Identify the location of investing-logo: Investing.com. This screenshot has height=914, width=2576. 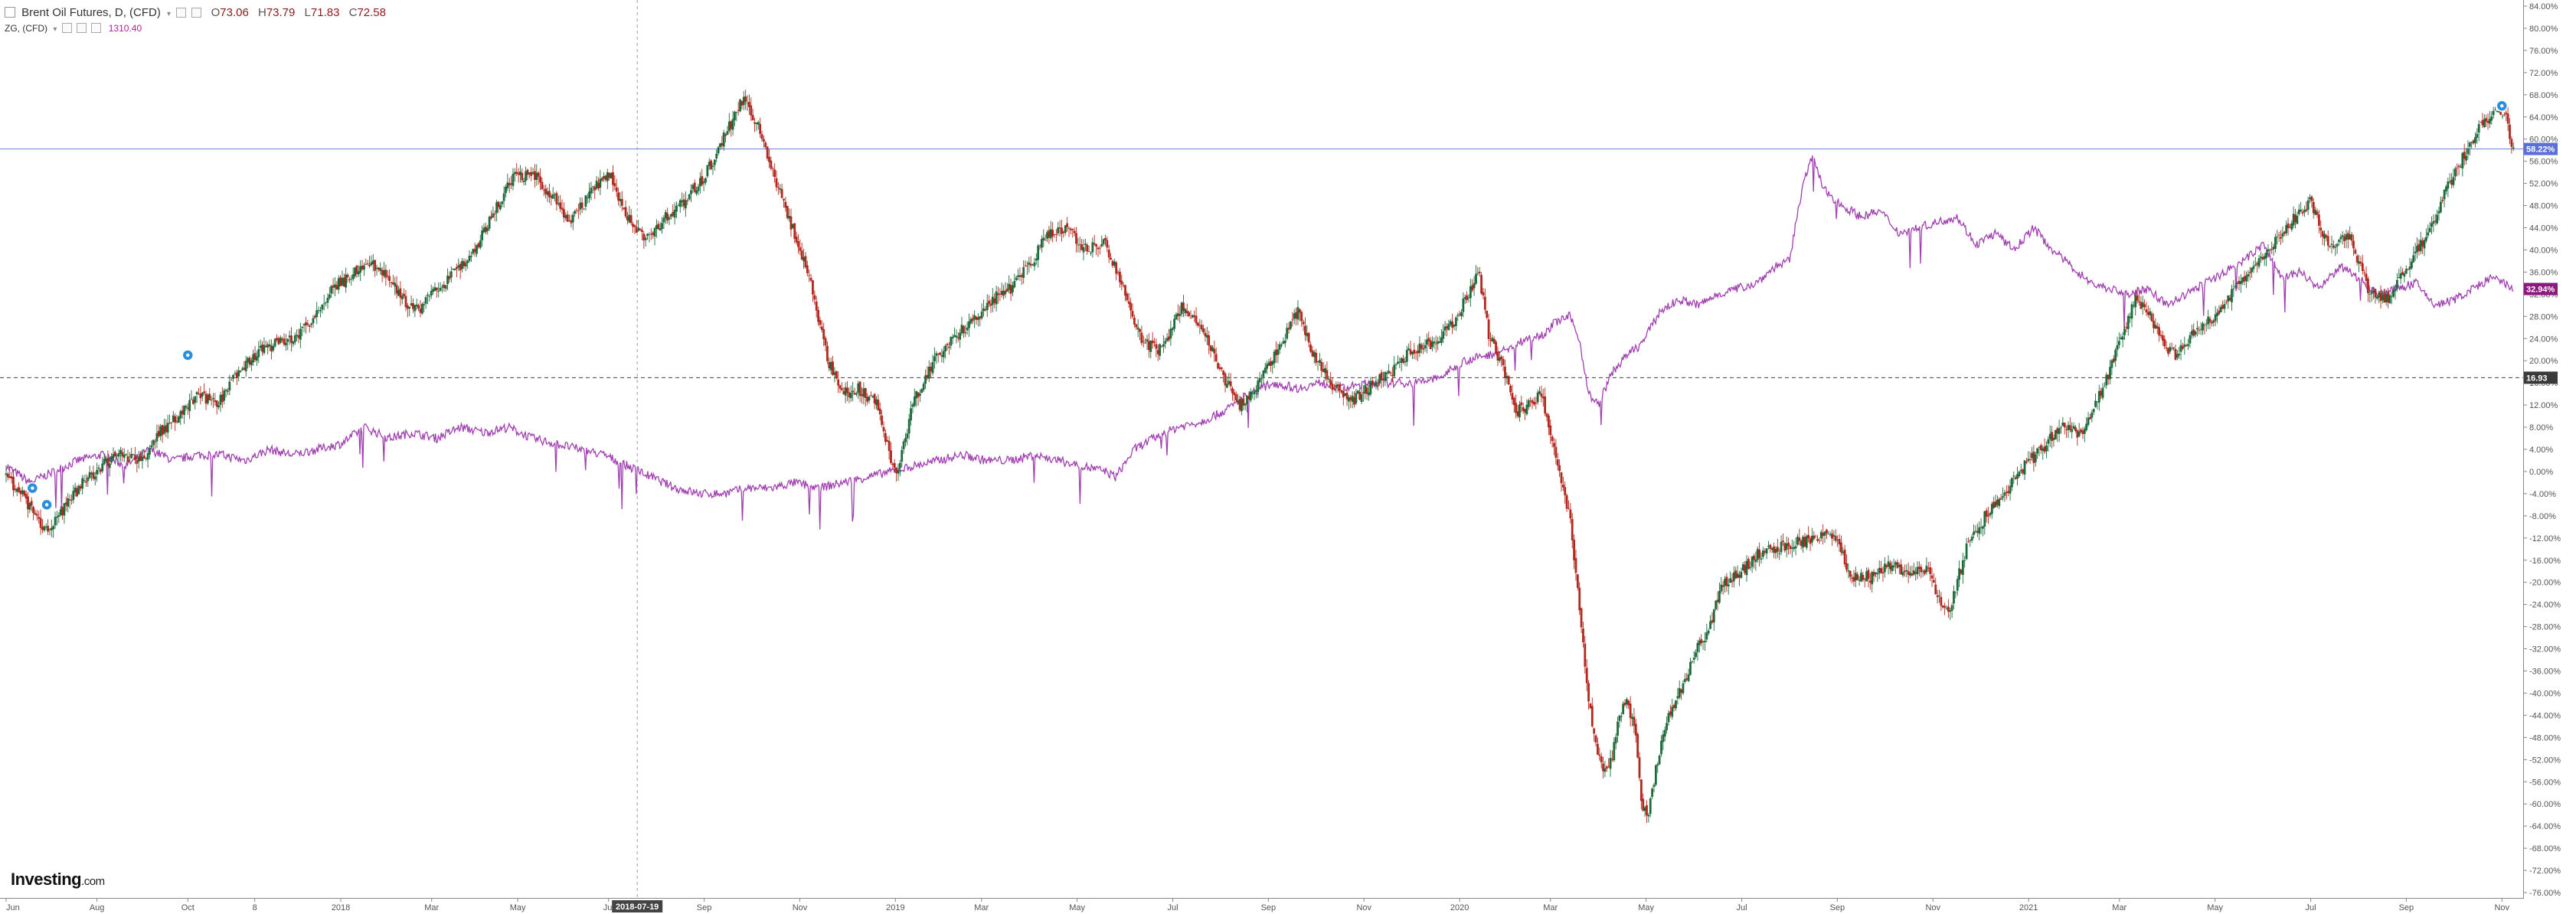
(58, 880).